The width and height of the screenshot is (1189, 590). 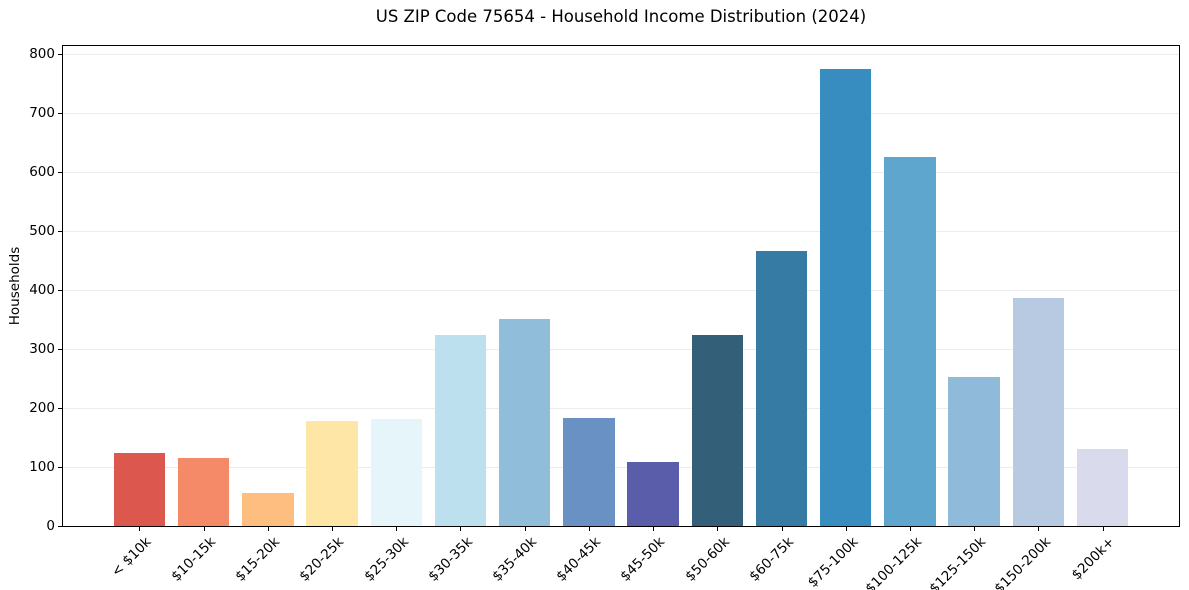 What do you see at coordinates (42, 113) in the screenshot?
I see `y-tick-label: 700` at bounding box center [42, 113].